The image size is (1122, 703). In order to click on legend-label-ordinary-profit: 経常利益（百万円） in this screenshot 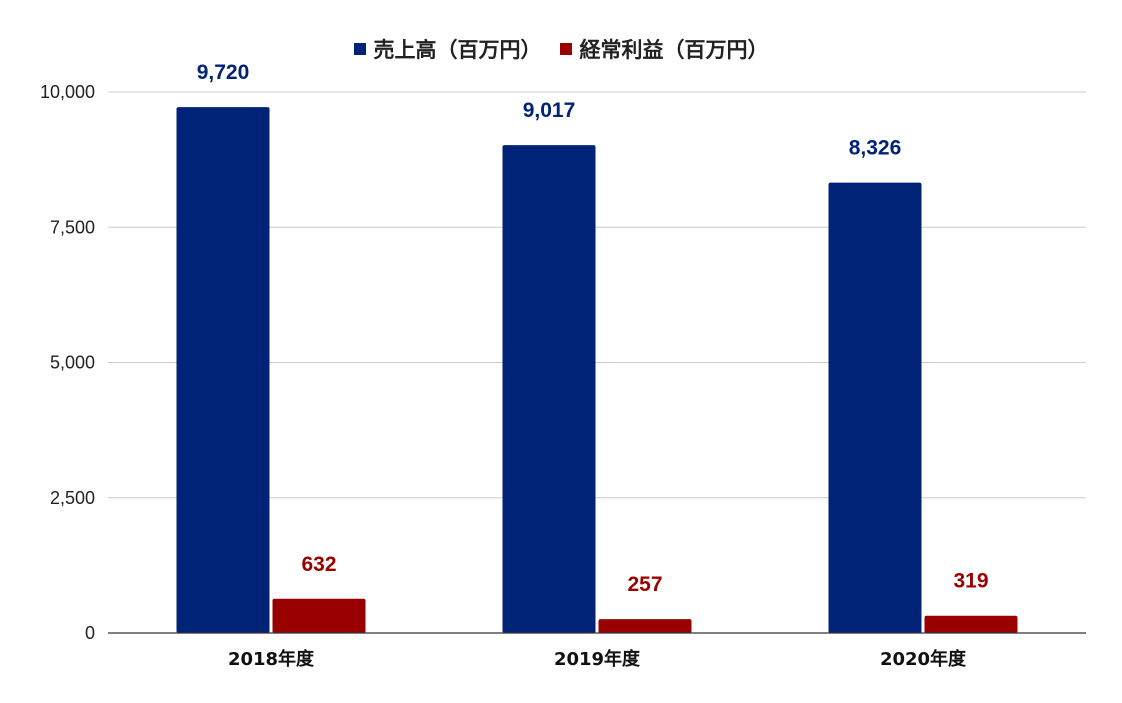, I will do `click(674, 50)`.